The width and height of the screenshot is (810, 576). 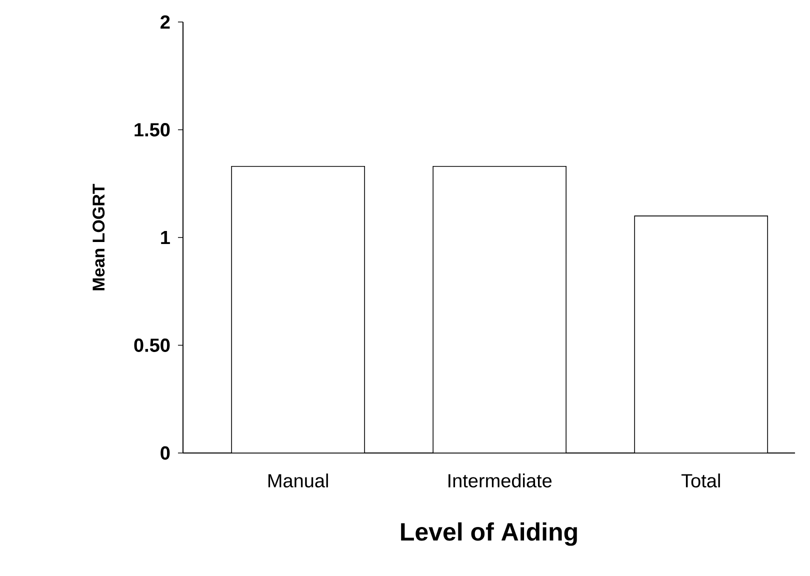 What do you see at coordinates (152, 129) in the screenshot?
I see `y-tick-label: 1.50` at bounding box center [152, 129].